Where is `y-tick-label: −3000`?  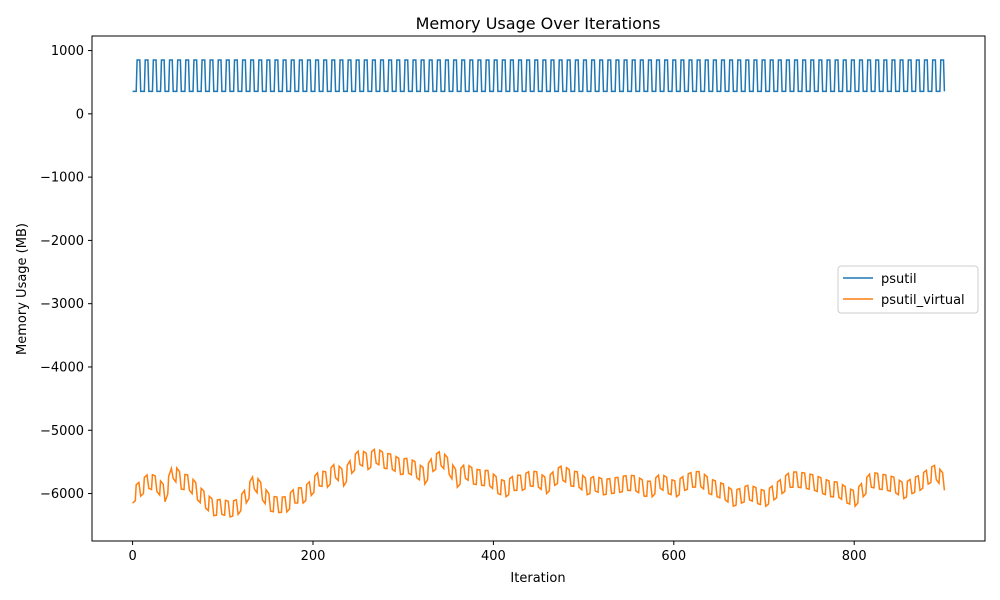 y-tick-label: −3000 is located at coordinates (62, 304).